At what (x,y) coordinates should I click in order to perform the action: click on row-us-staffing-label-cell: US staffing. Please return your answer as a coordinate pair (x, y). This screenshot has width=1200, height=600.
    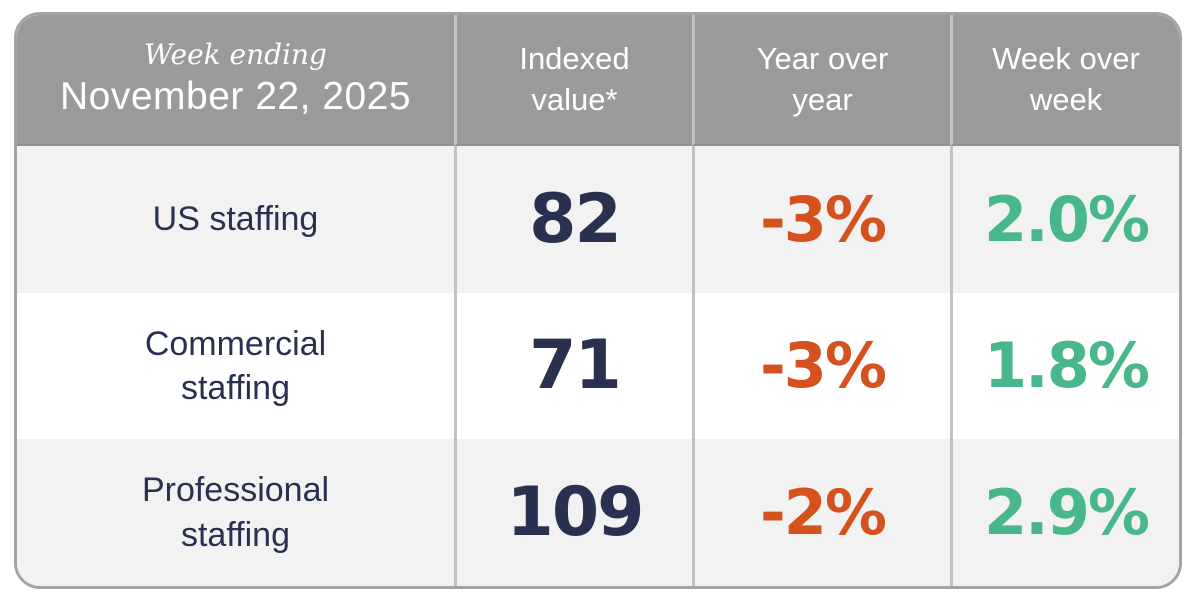
    Looking at the image, I should click on (235, 219).